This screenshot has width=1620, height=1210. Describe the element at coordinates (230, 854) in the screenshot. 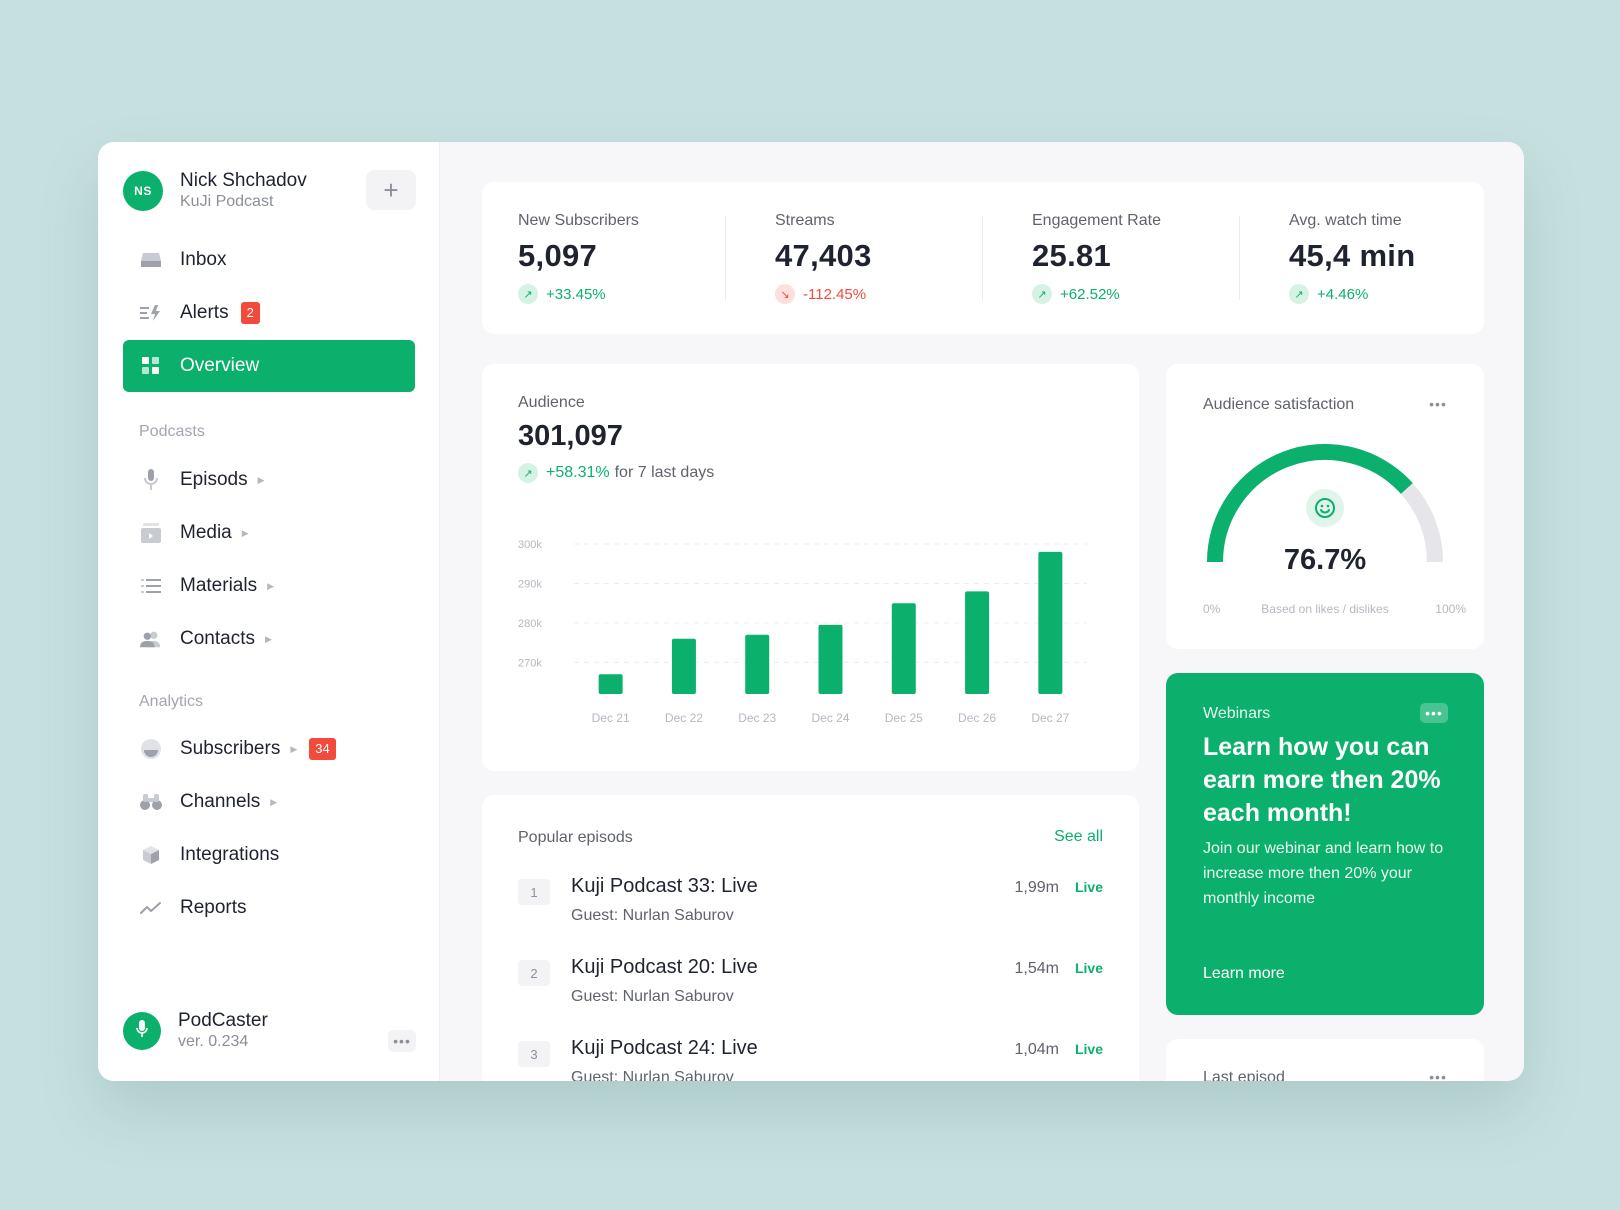

I see `sidebar-item-label: Integrations` at that location.